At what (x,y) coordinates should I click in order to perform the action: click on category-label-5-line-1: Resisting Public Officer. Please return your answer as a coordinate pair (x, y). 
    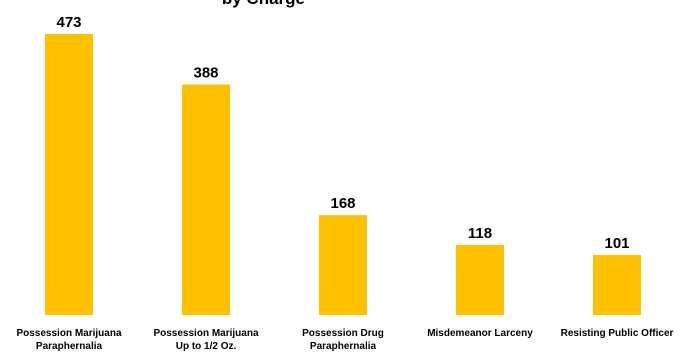
    Looking at the image, I should click on (617, 333).